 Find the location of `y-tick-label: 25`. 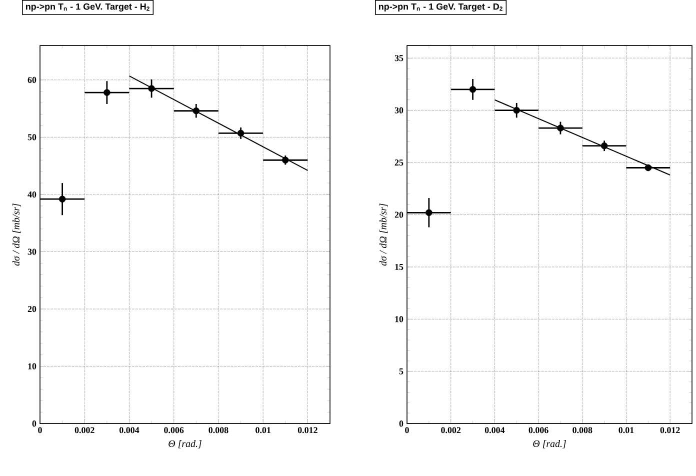

y-tick-label: 25 is located at coordinates (399, 163).